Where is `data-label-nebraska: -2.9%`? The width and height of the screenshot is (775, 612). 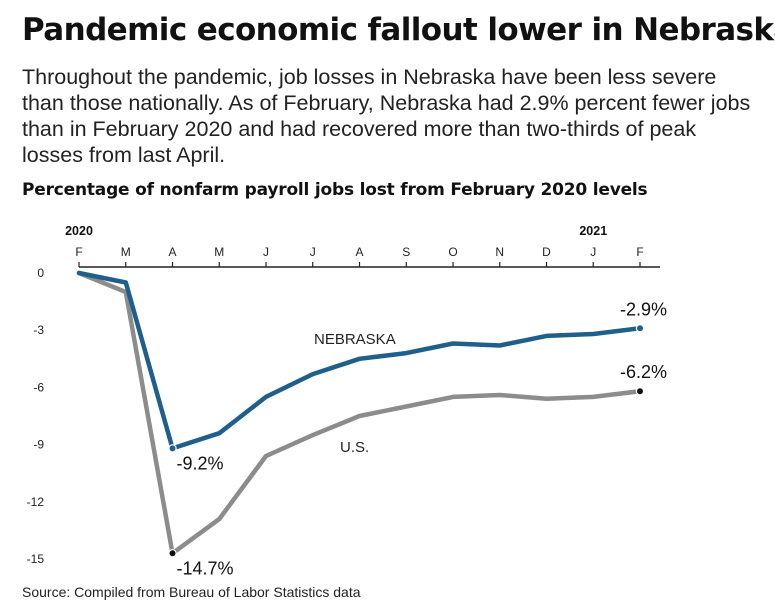
data-label-nebraska: -2.9% is located at coordinates (643, 309).